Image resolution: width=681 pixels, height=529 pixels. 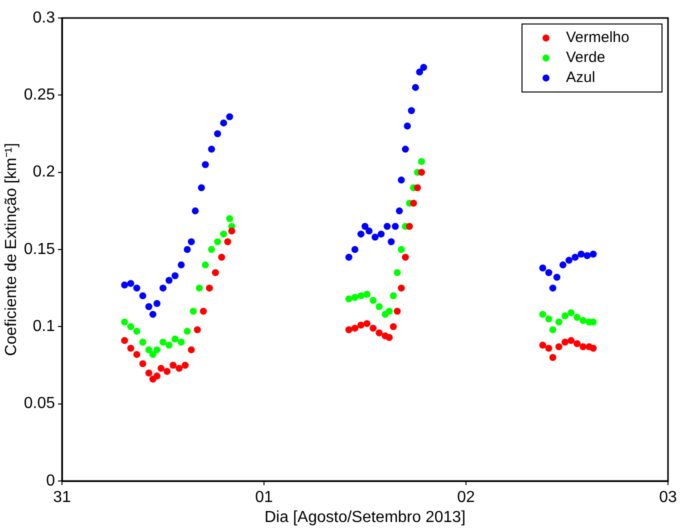 What do you see at coordinates (586, 57) in the screenshot?
I see `legend-label: Verde` at bounding box center [586, 57].